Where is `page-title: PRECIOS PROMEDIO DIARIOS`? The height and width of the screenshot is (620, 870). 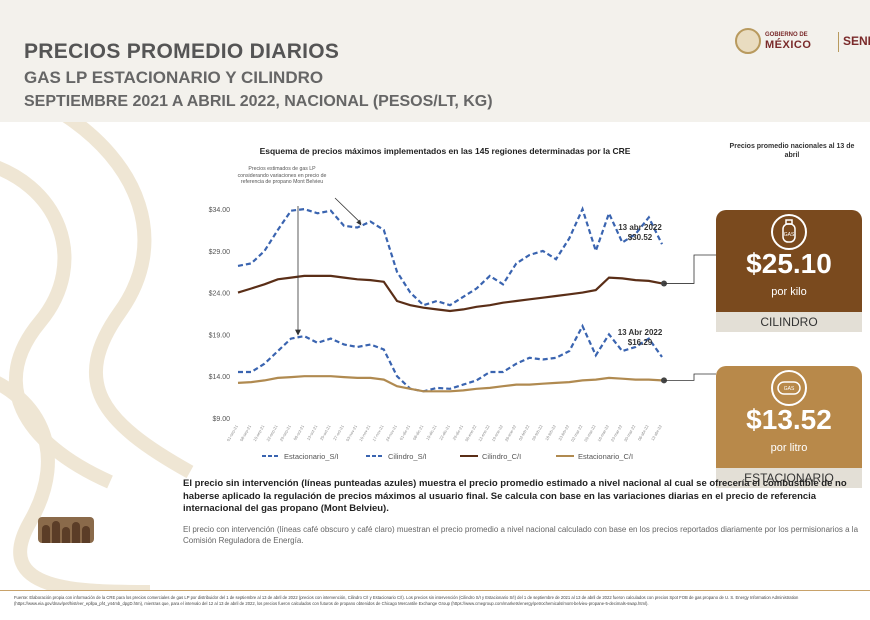 page-title: PRECIOS PROMEDIO DIARIOS is located at coordinates (182, 51).